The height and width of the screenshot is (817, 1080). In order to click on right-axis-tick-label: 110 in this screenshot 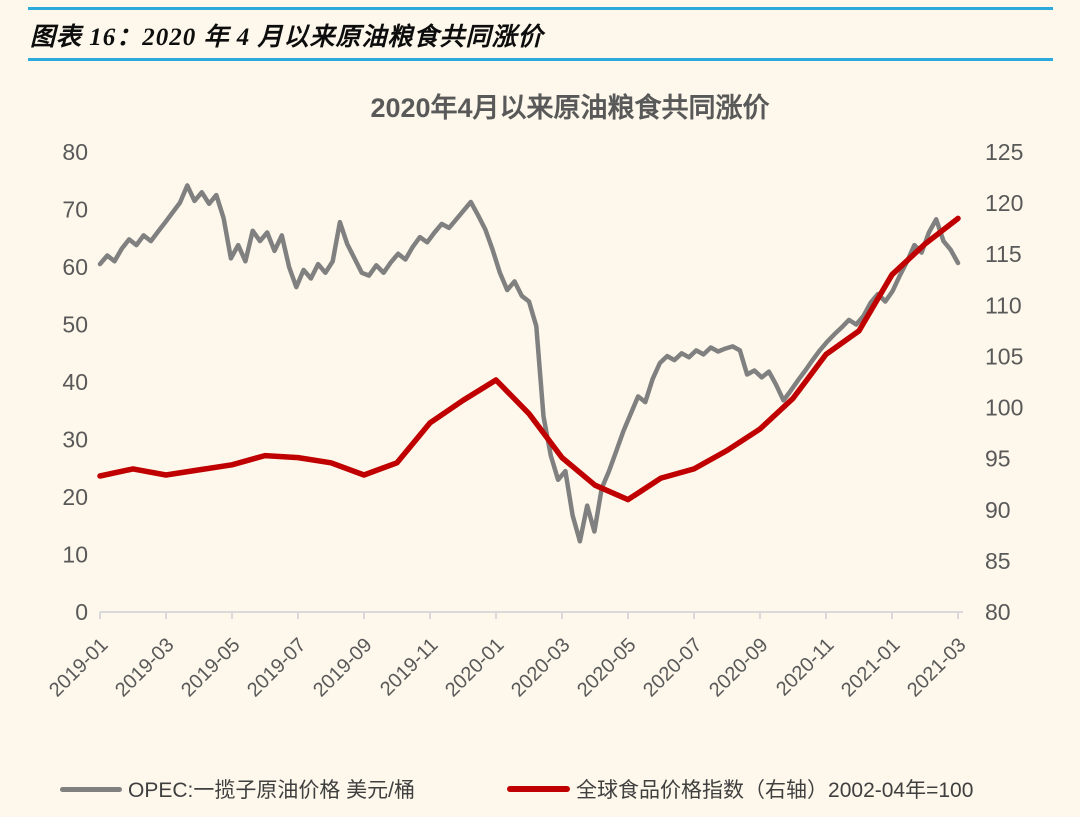, I will do `click(1003, 305)`.